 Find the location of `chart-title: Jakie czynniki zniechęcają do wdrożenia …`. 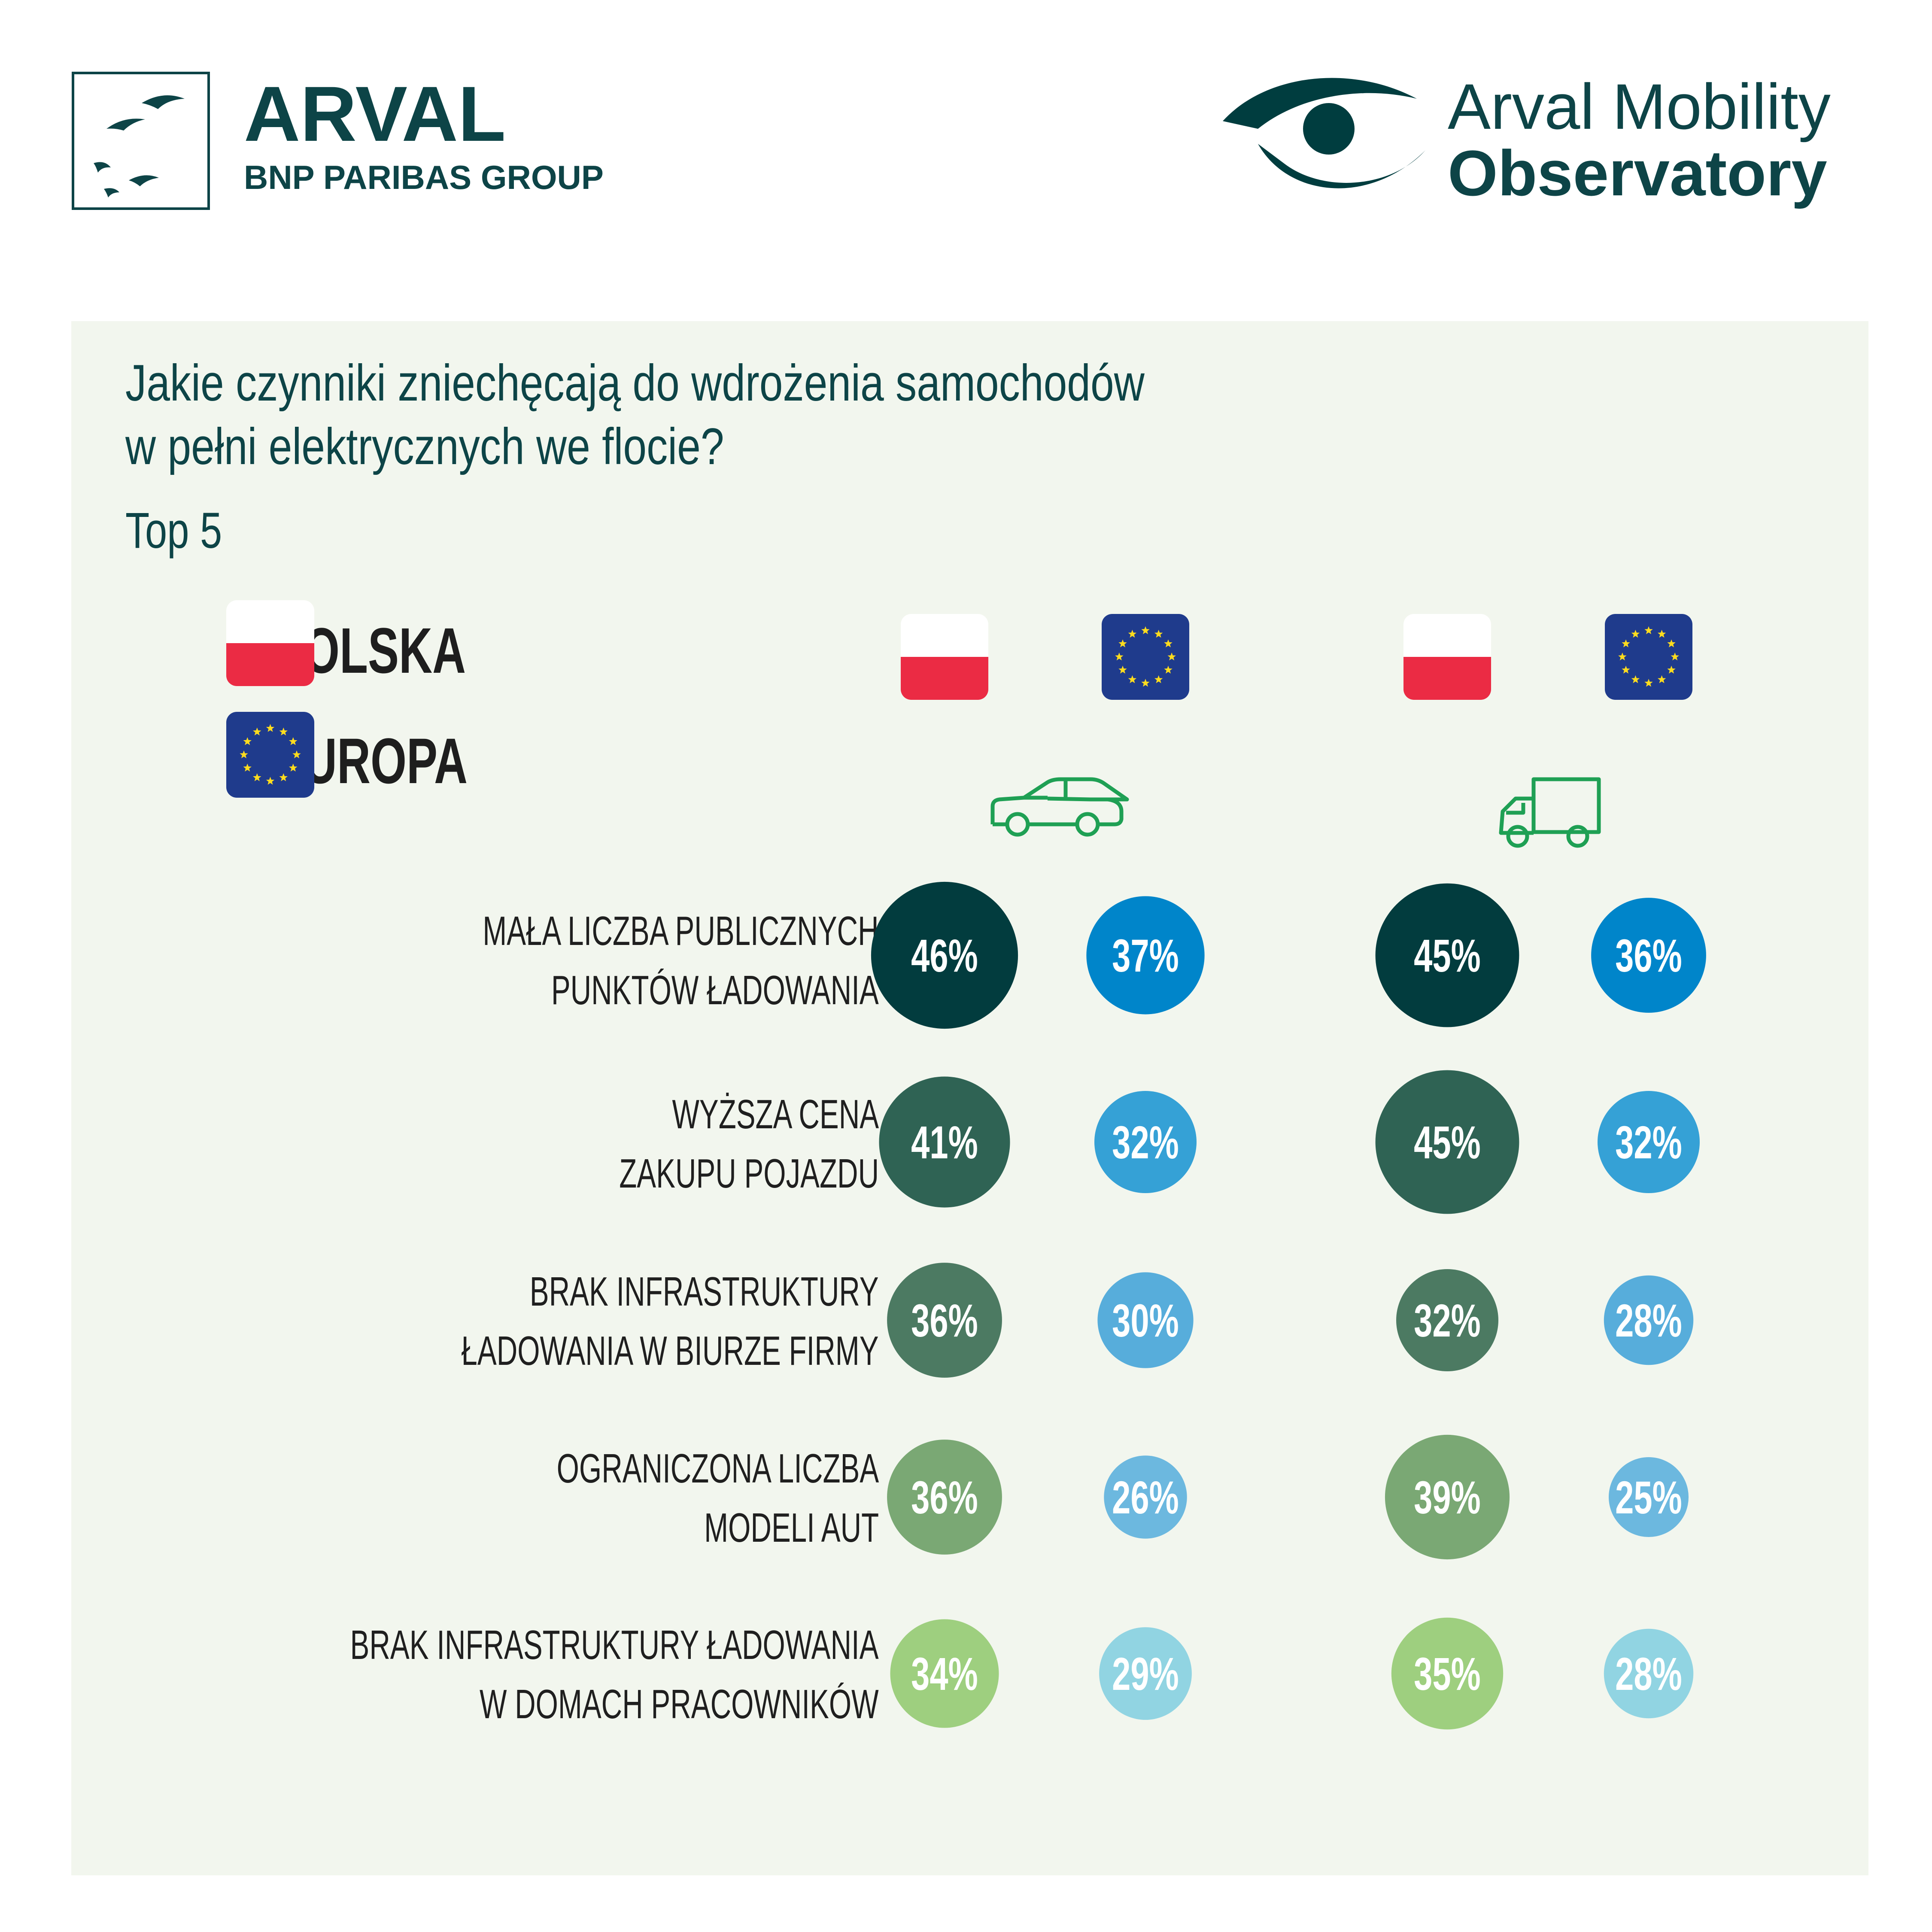

chart-title: Jakie czynniki zniechęcają do wdrożenia … is located at coordinates (653, 414).